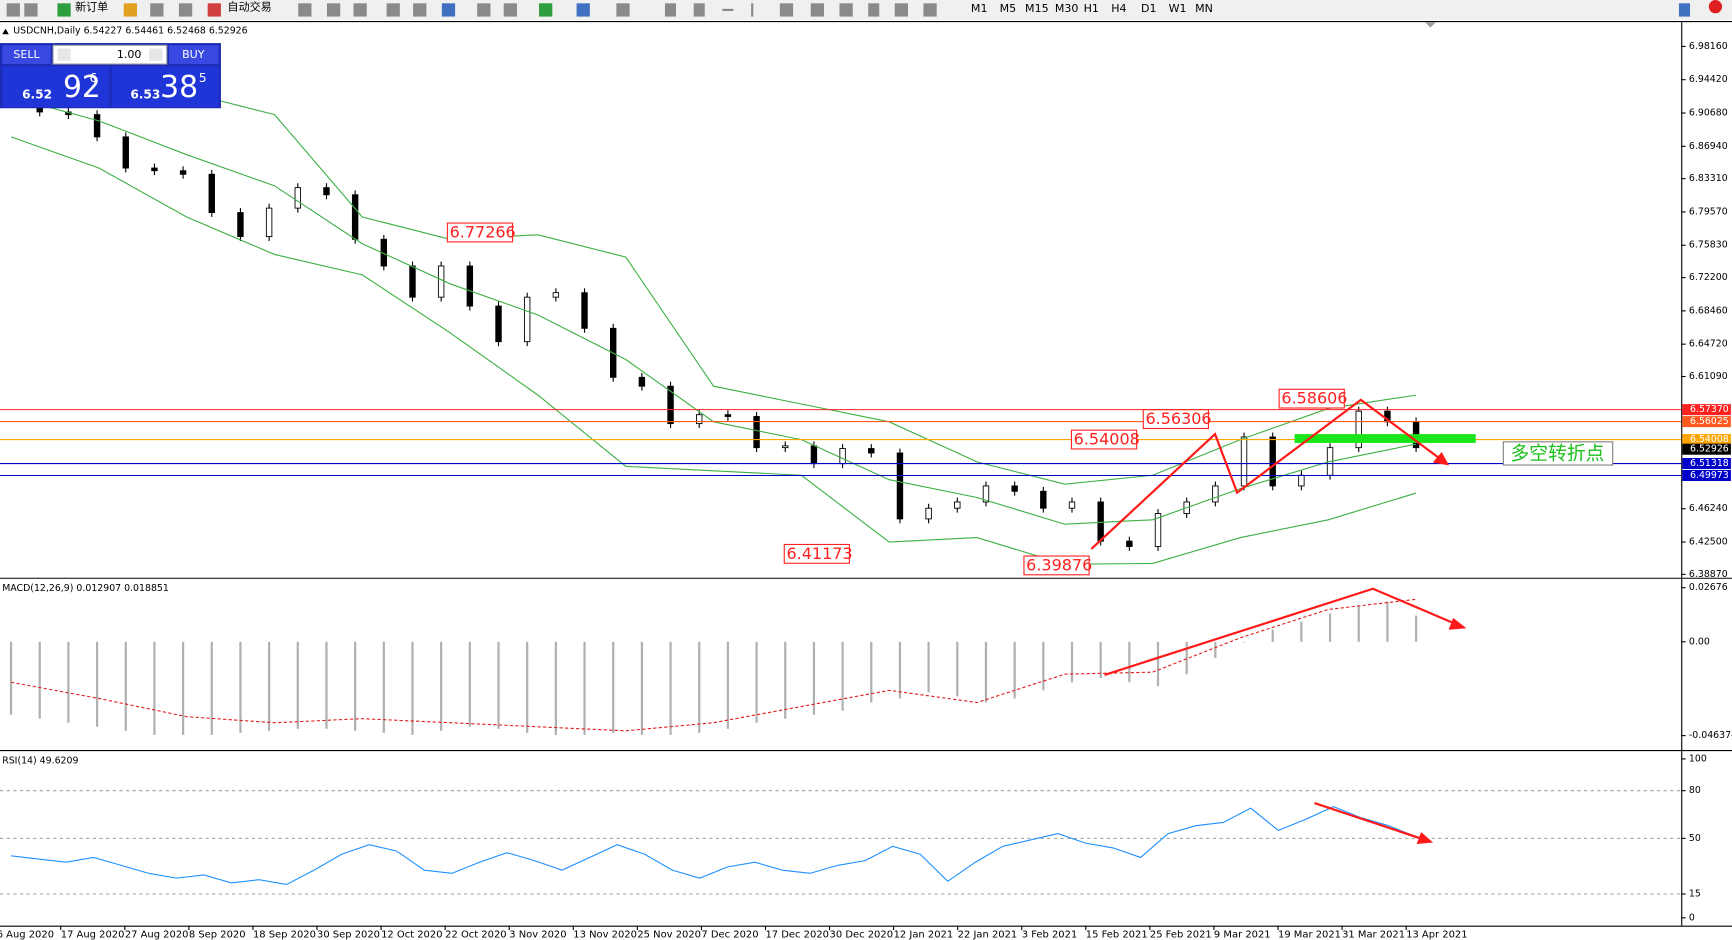  What do you see at coordinates (1178, 8) in the screenshot?
I see `timeframe-button: W1` at bounding box center [1178, 8].